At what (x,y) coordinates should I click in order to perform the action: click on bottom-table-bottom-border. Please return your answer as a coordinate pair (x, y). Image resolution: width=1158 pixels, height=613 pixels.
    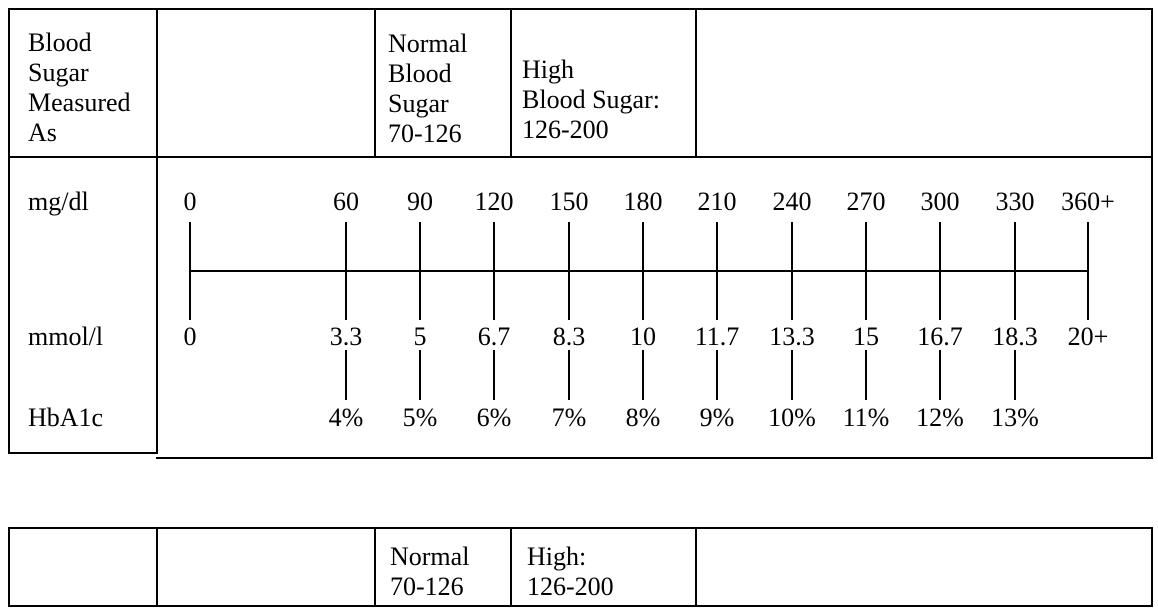
    Looking at the image, I should click on (580, 606).